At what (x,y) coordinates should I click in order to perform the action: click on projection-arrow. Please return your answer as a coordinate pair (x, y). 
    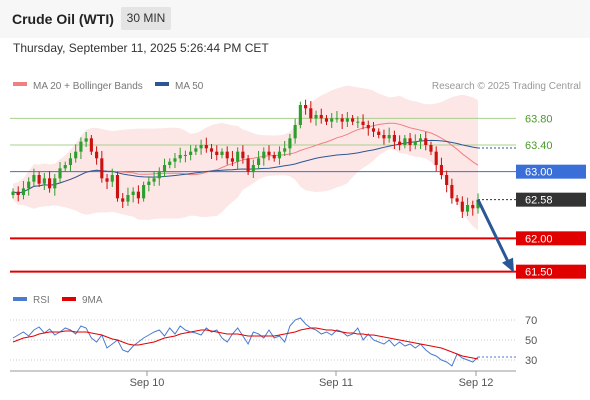
    Looking at the image, I should click on (495, 236).